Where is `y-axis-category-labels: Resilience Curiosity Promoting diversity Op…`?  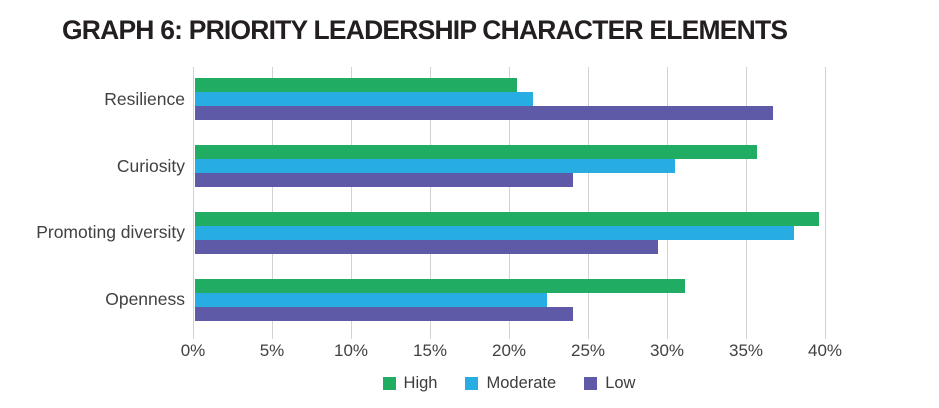
y-axis-category-labels: Resilience Curiosity Promoting diversity Op… is located at coordinates (92, 199).